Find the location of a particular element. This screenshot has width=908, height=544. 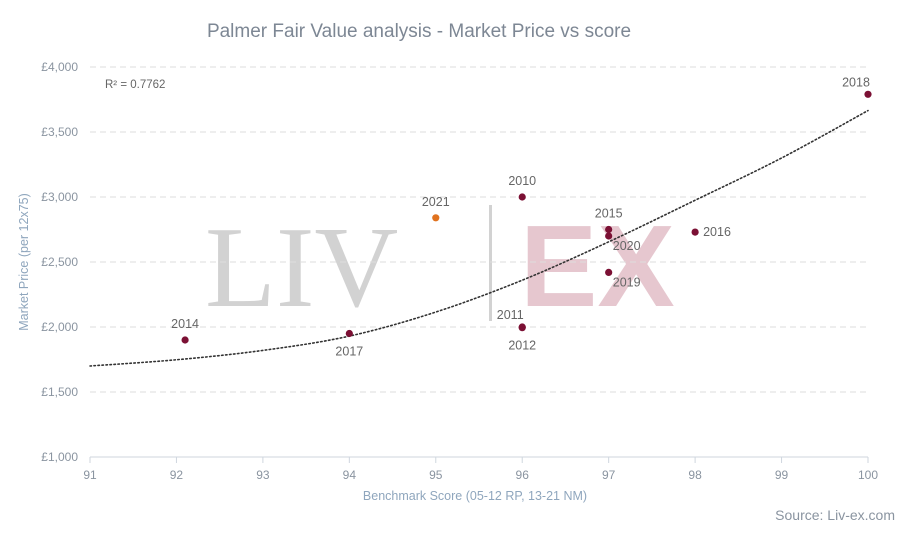

point-2019 is located at coordinates (609, 272).